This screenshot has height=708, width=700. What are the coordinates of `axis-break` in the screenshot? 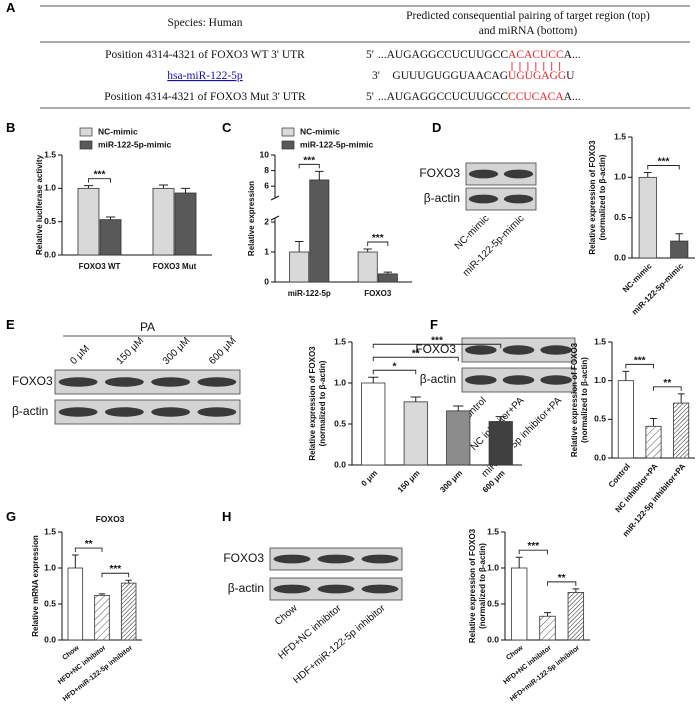 It's located at (275, 198).